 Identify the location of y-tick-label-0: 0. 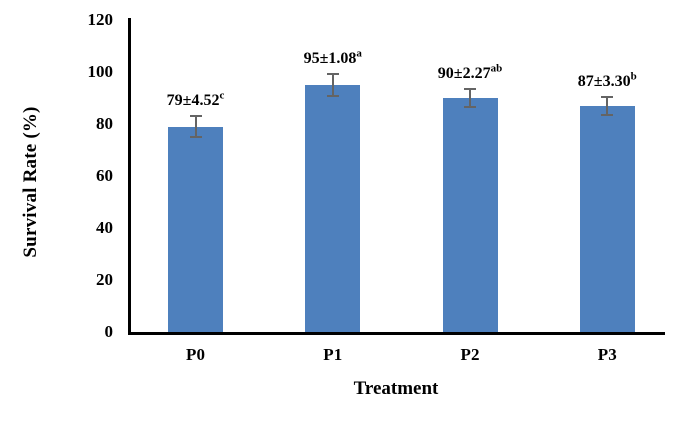
(109, 331).